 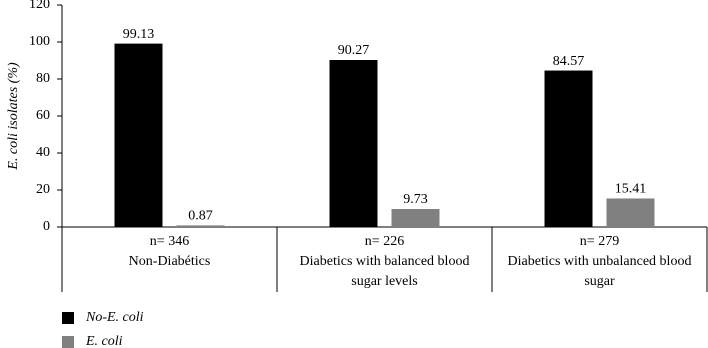 I want to click on sample-size: n= 279, so click(x=599, y=241).